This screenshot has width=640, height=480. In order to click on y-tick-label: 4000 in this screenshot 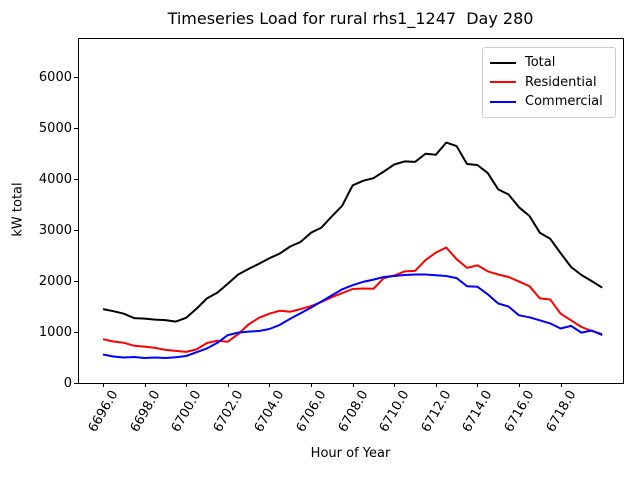, I will do `click(55, 179)`.